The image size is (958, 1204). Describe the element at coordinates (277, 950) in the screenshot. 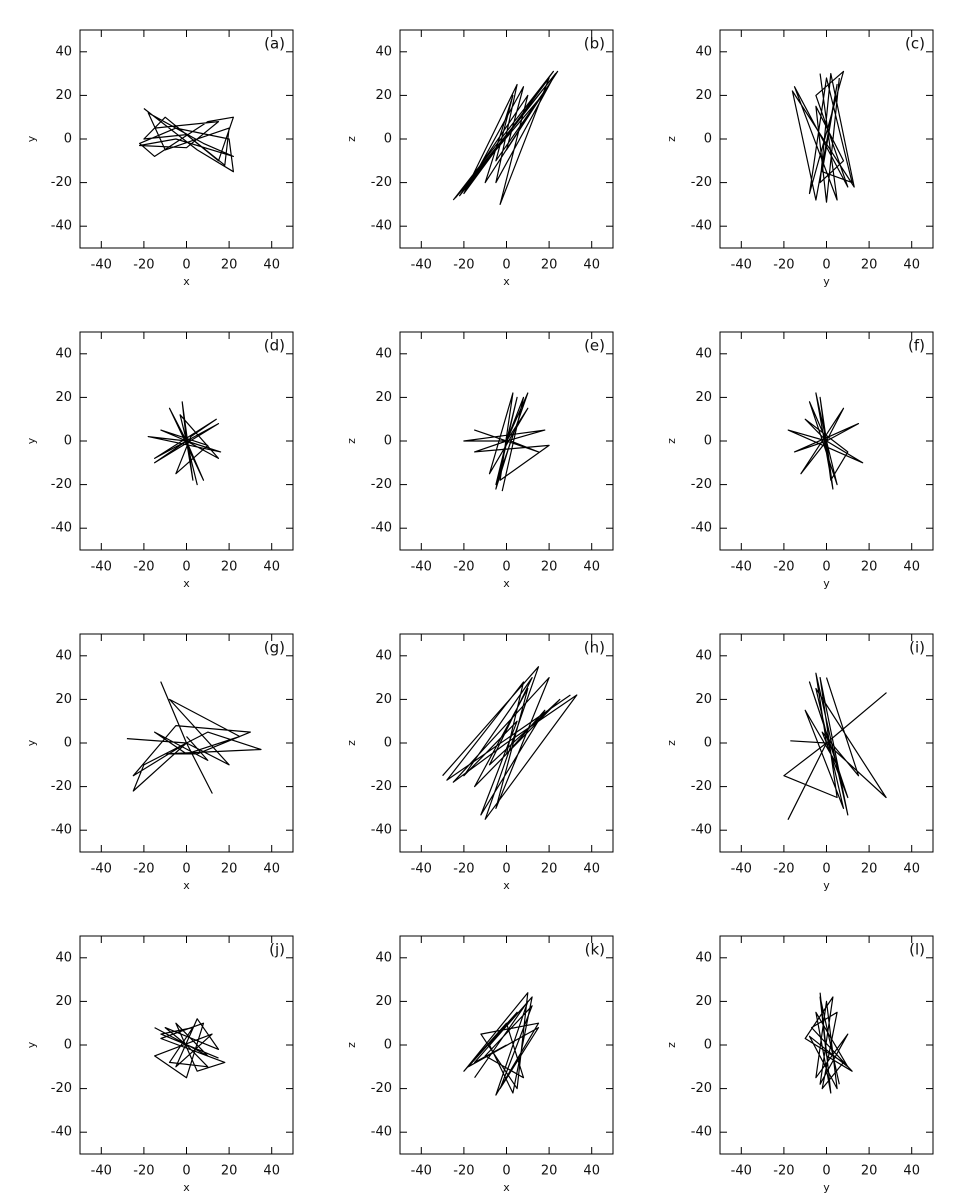

I see `panel-label: (j)` at that location.